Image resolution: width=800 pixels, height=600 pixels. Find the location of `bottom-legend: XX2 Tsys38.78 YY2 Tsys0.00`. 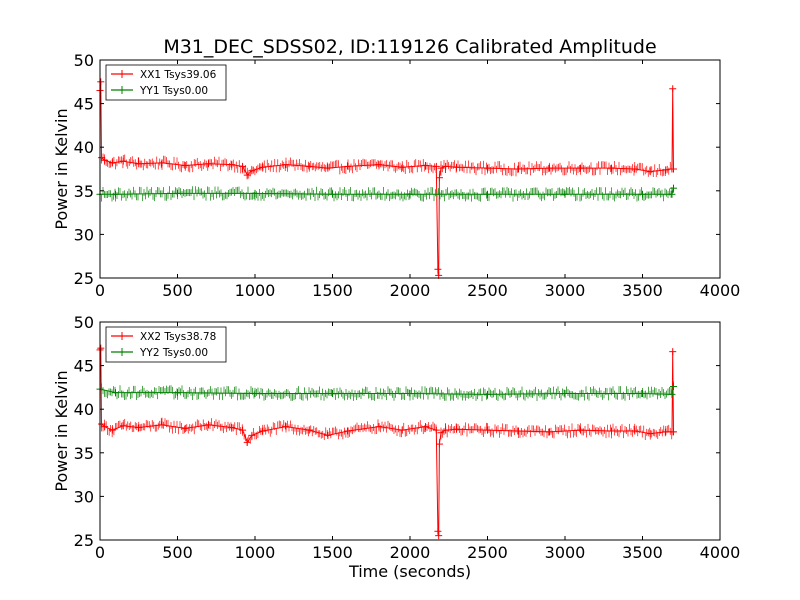

bottom-legend: XX2 Tsys38.78 YY2 Tsys0.00 is located at coordinates (166, 344).